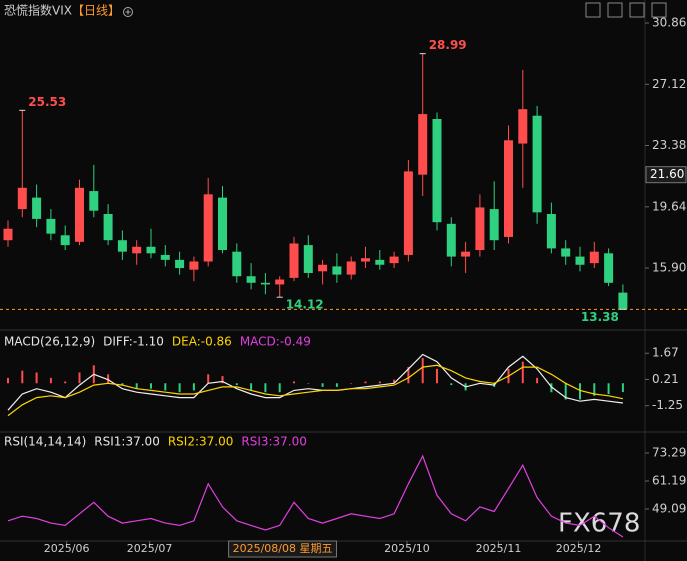 This screenshot has width=687, height=561. What do you see at coordinates (669, 481) in the screenshot?
I see `y-tick-label: 61.19` at bounding box center [669, 481].